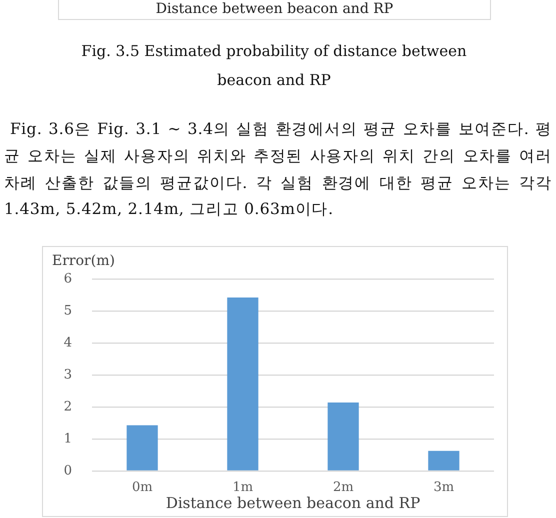  I want to click on y-tick-label: 0, so click(68, 470).